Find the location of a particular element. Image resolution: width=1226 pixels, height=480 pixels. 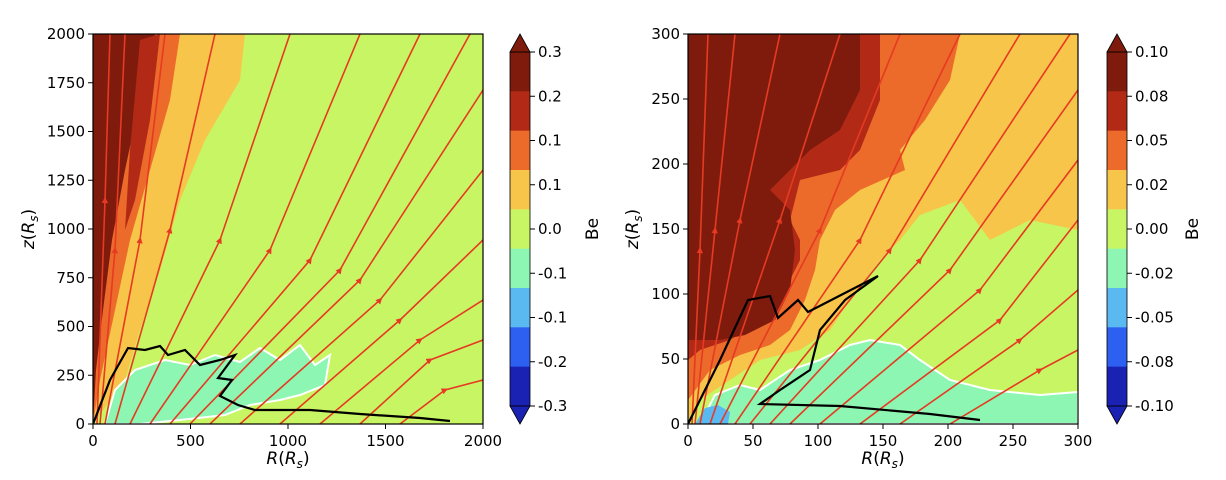

y-tick-label: 100 is located at coordinates (665, 294).